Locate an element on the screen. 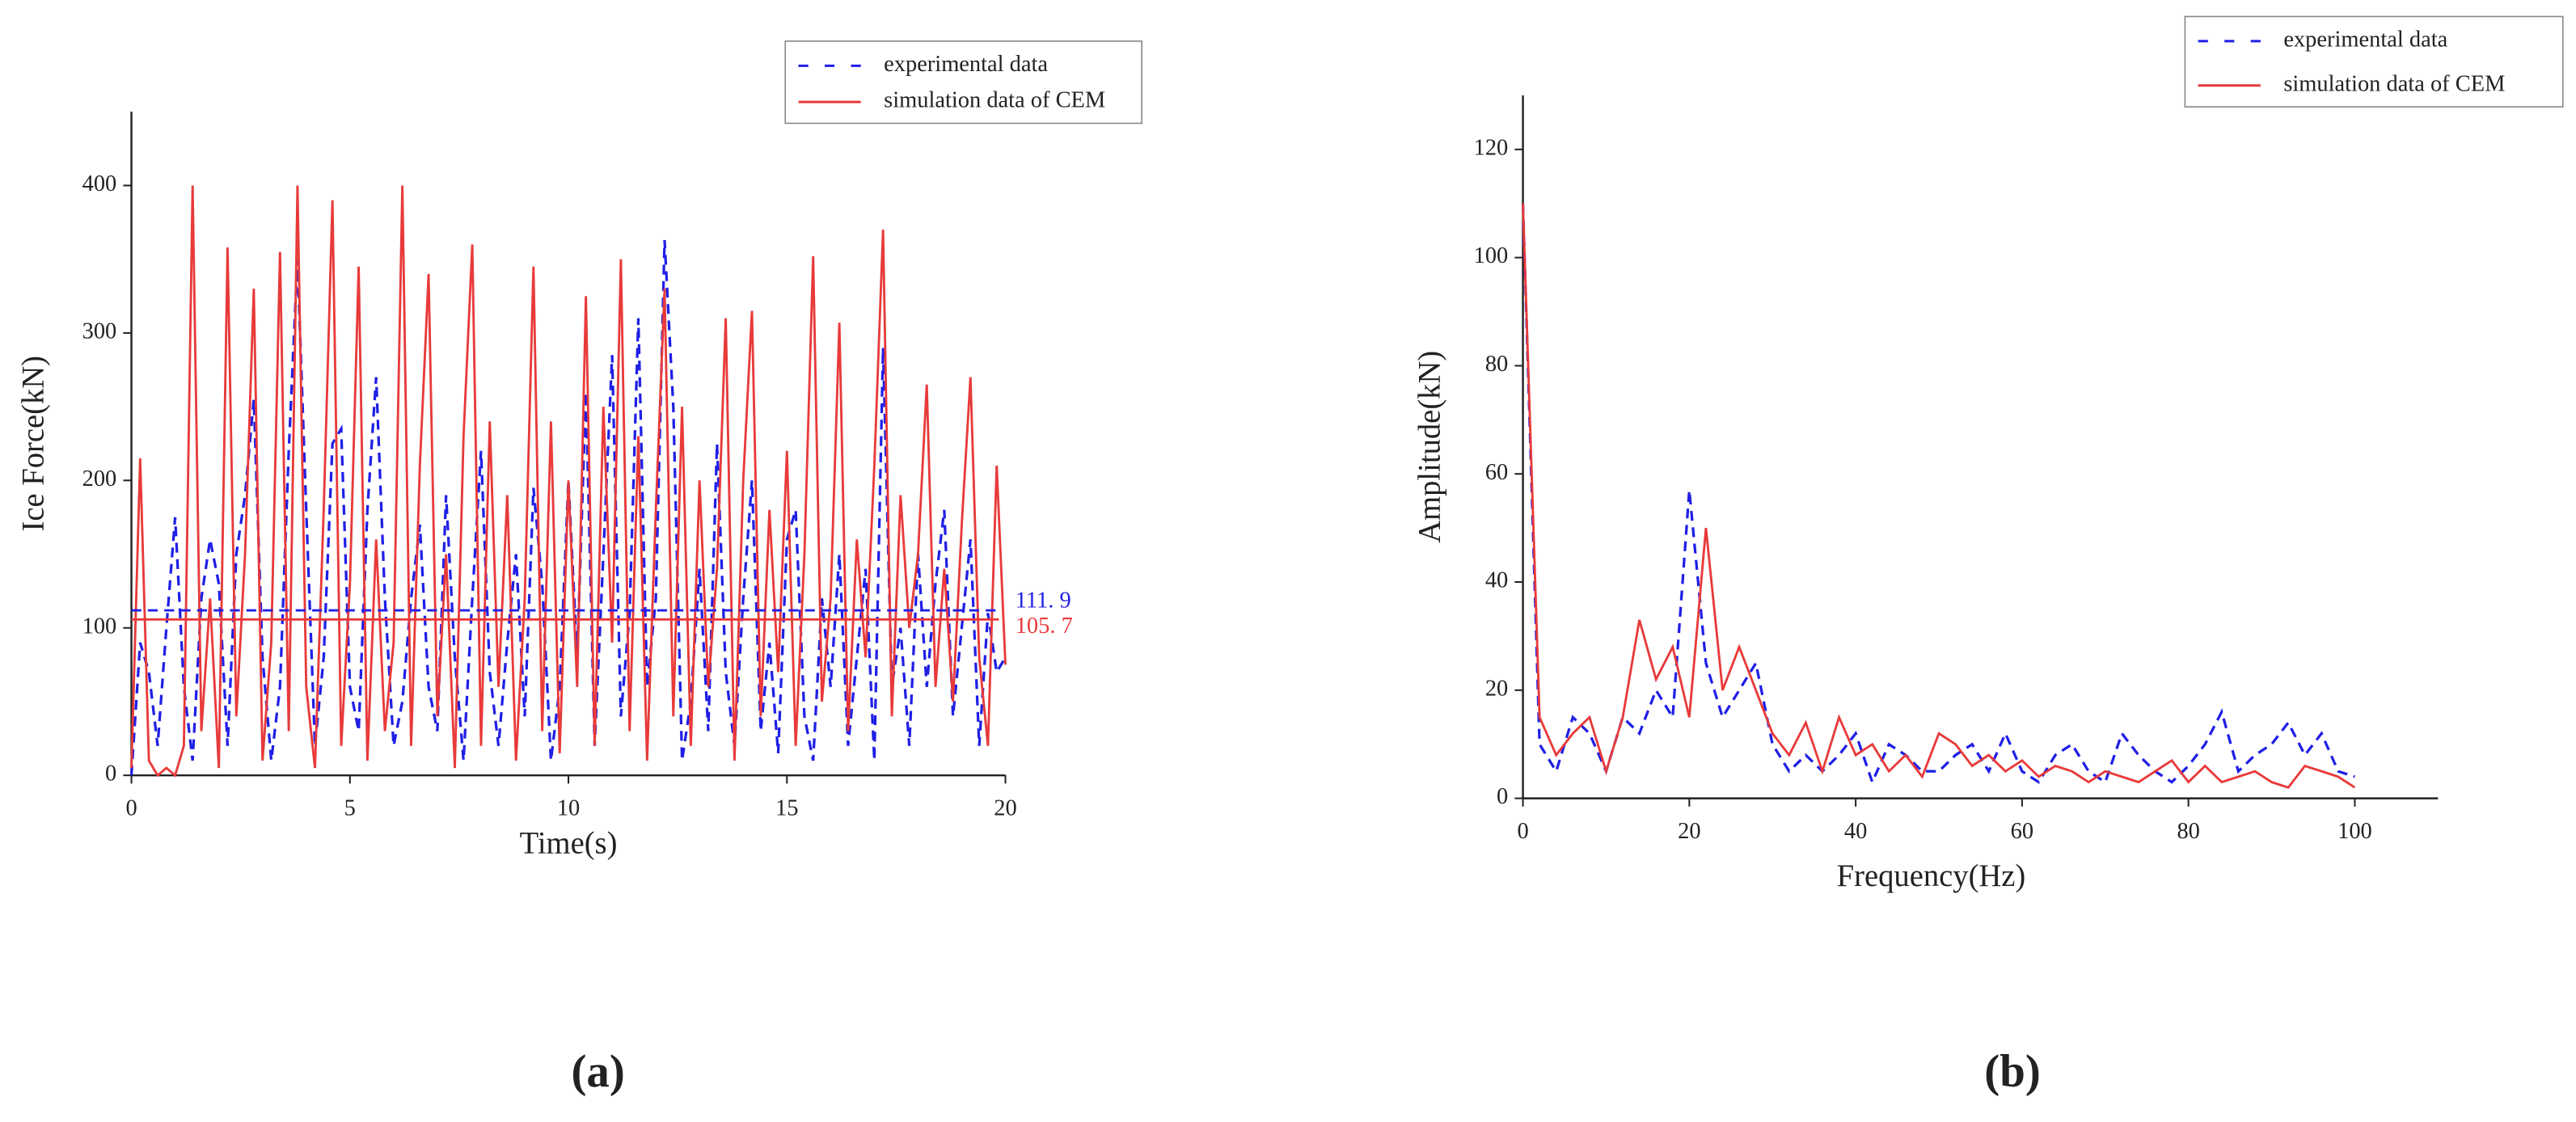 The height and width of the screenshot is (1122, 2576). y-tick-label: 20 is located at coordinates (1496, 688).